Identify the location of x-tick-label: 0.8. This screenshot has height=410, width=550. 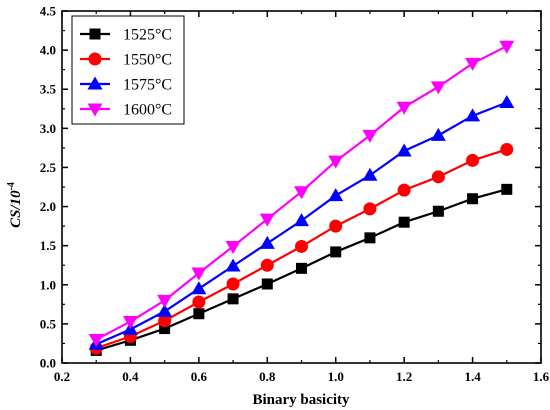
(267, 376).